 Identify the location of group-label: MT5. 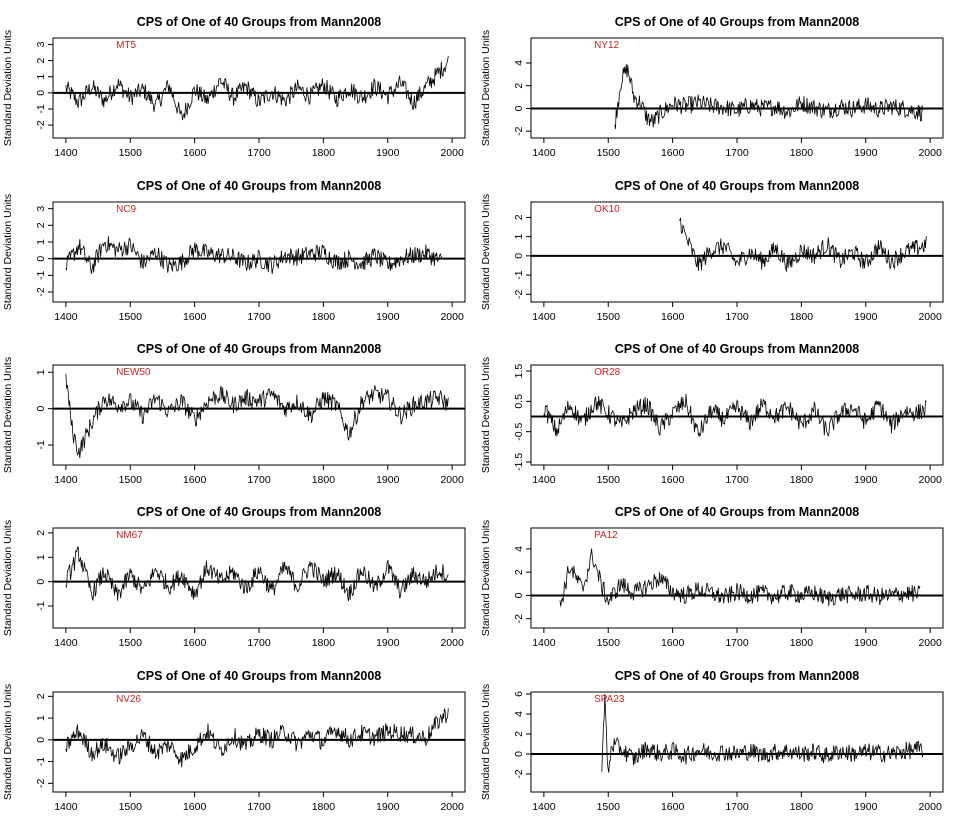
(126, 45).